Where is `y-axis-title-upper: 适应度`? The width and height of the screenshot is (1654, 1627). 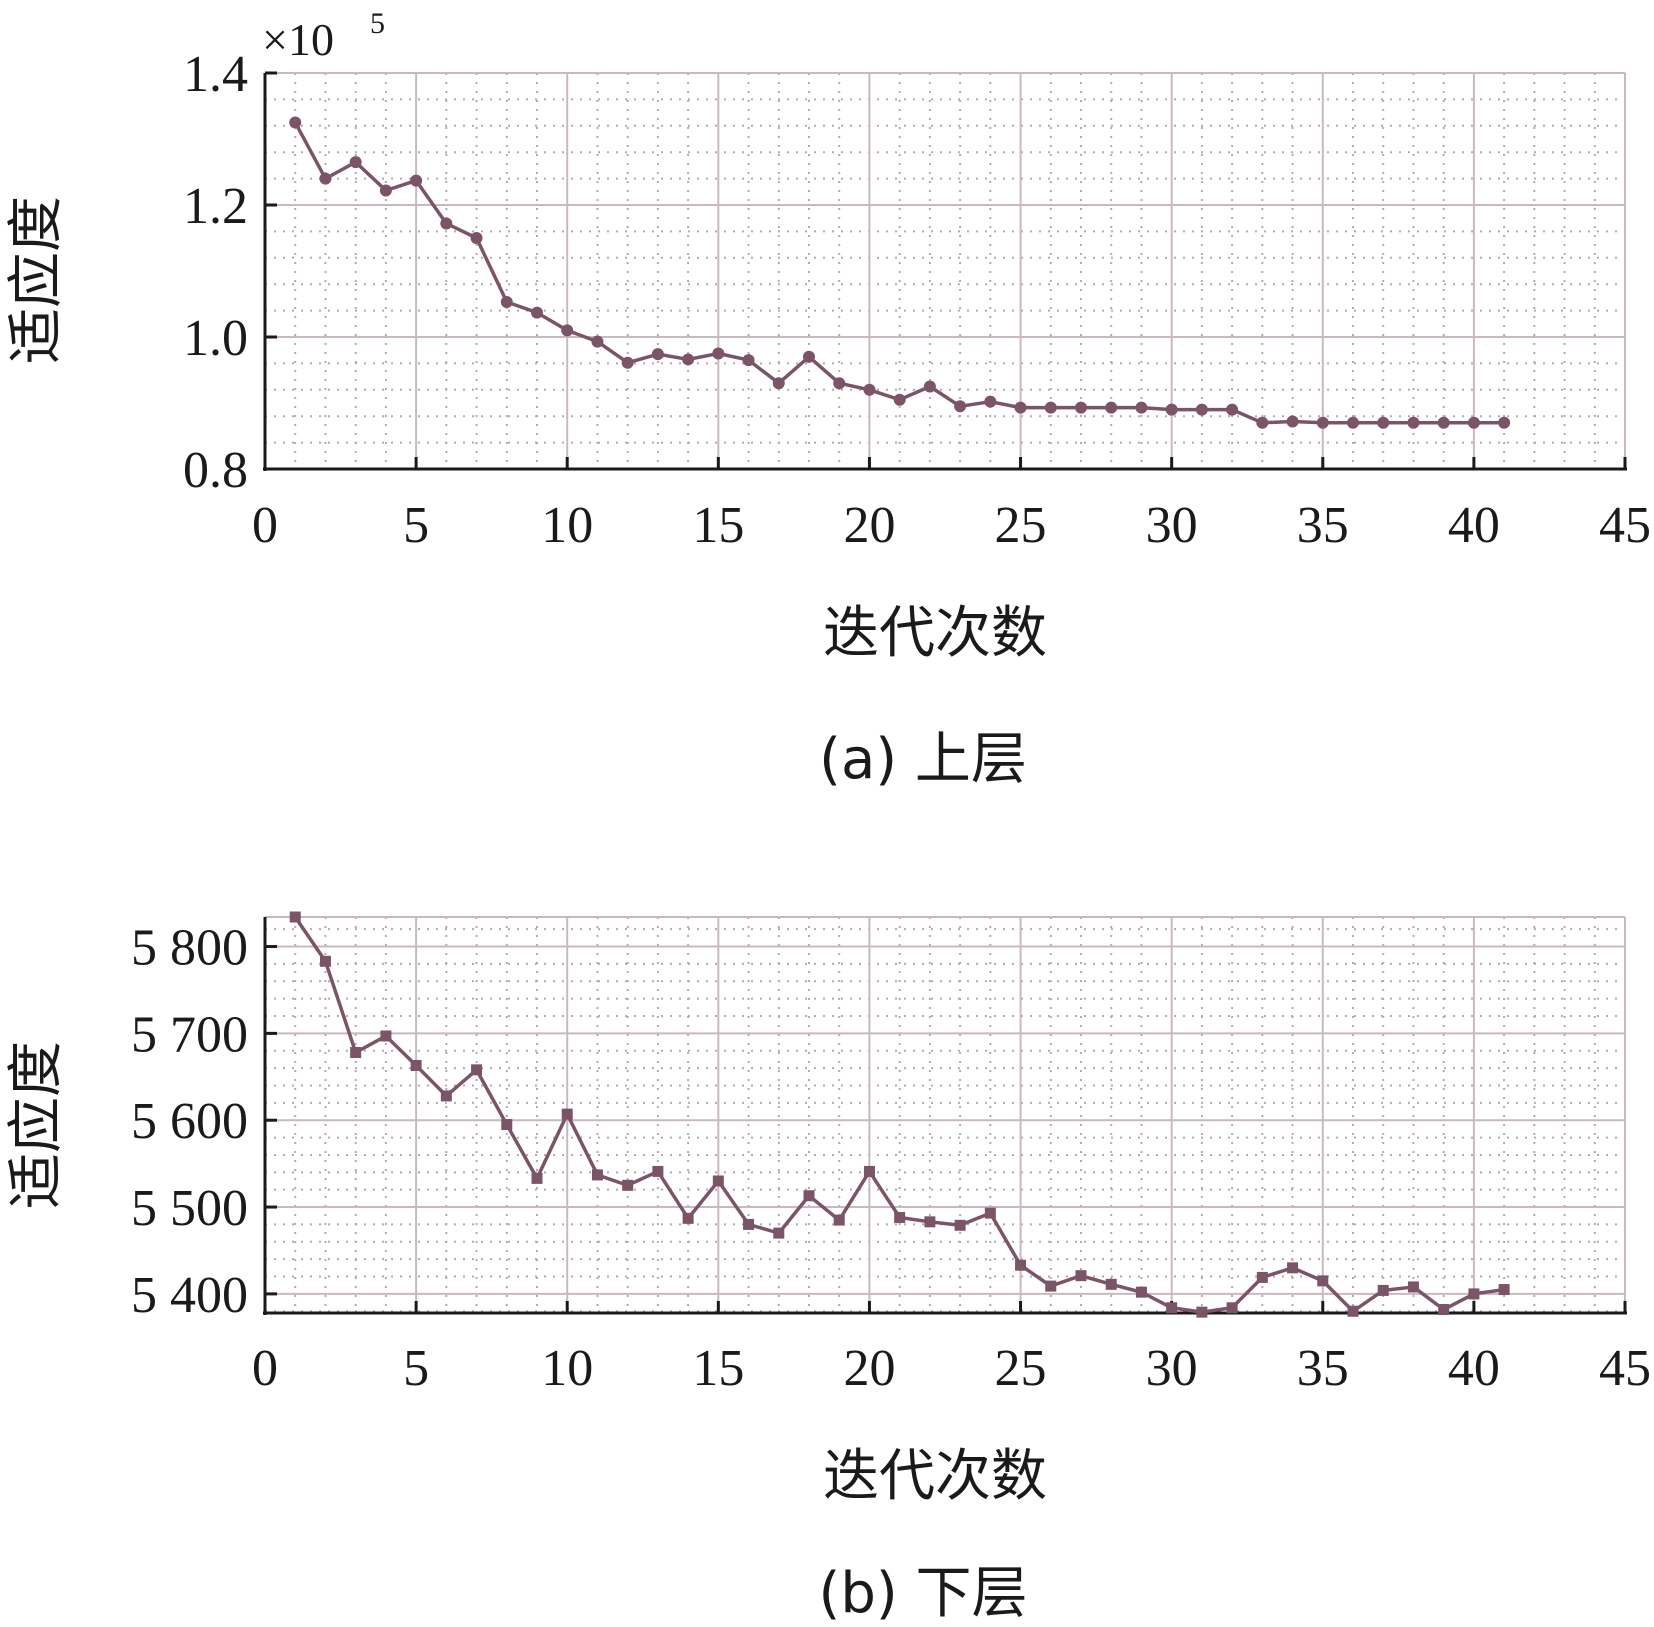
y-axis-title-upper: 适应度 is located at coordinates (36, 280).